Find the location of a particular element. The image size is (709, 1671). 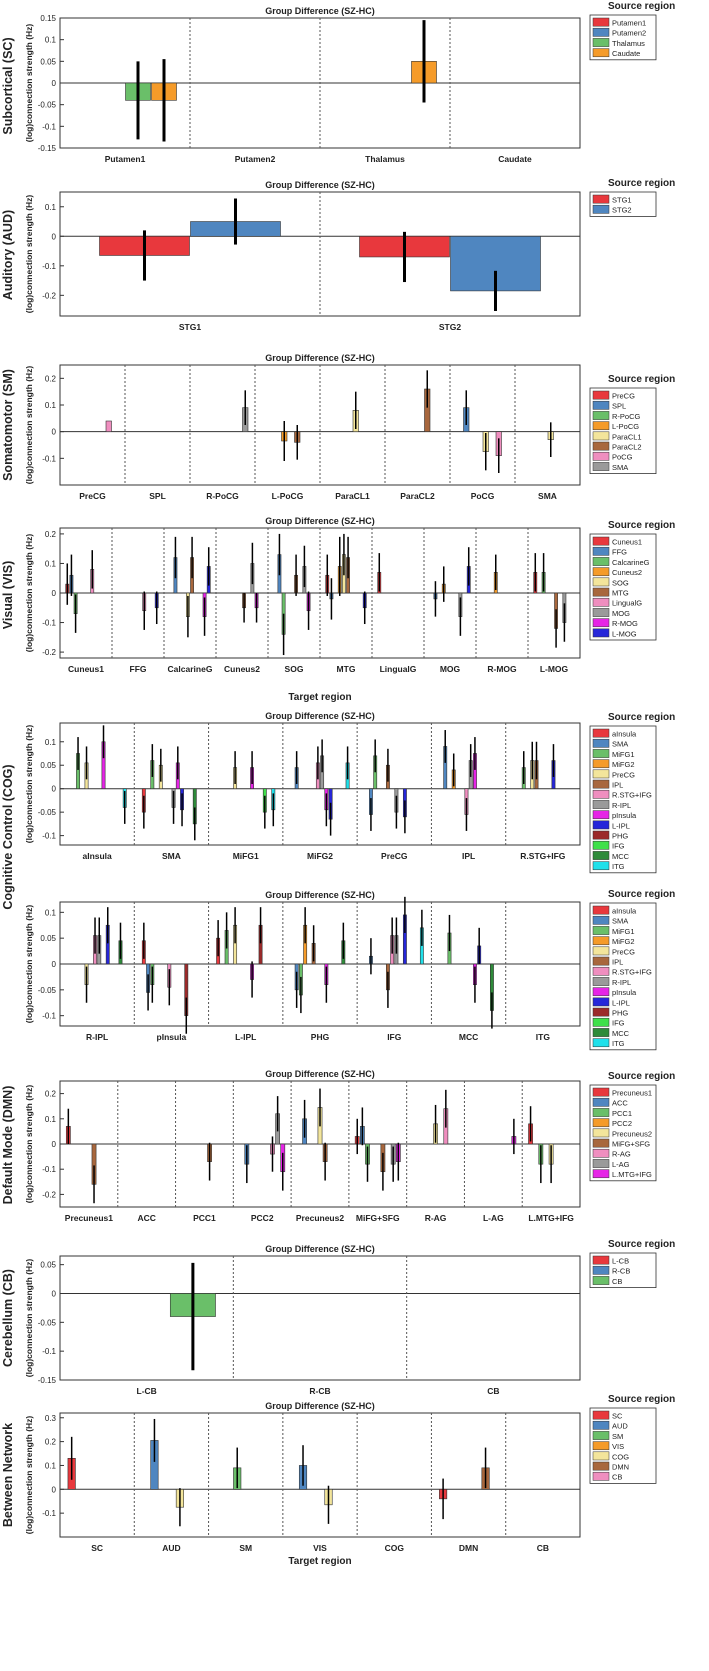

x-tick-label: SPL is located at coordinates (157, 496).